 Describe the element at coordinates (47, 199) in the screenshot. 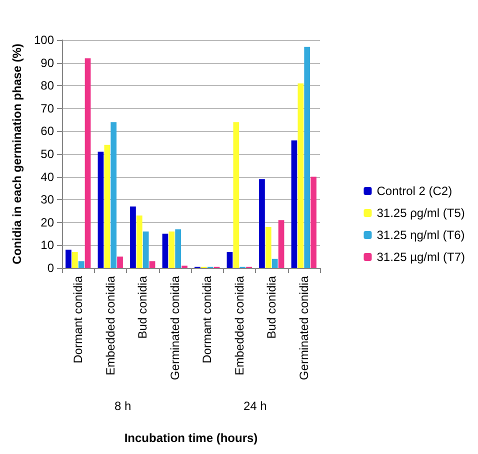

I see `y-tick-label: 30` at that location.